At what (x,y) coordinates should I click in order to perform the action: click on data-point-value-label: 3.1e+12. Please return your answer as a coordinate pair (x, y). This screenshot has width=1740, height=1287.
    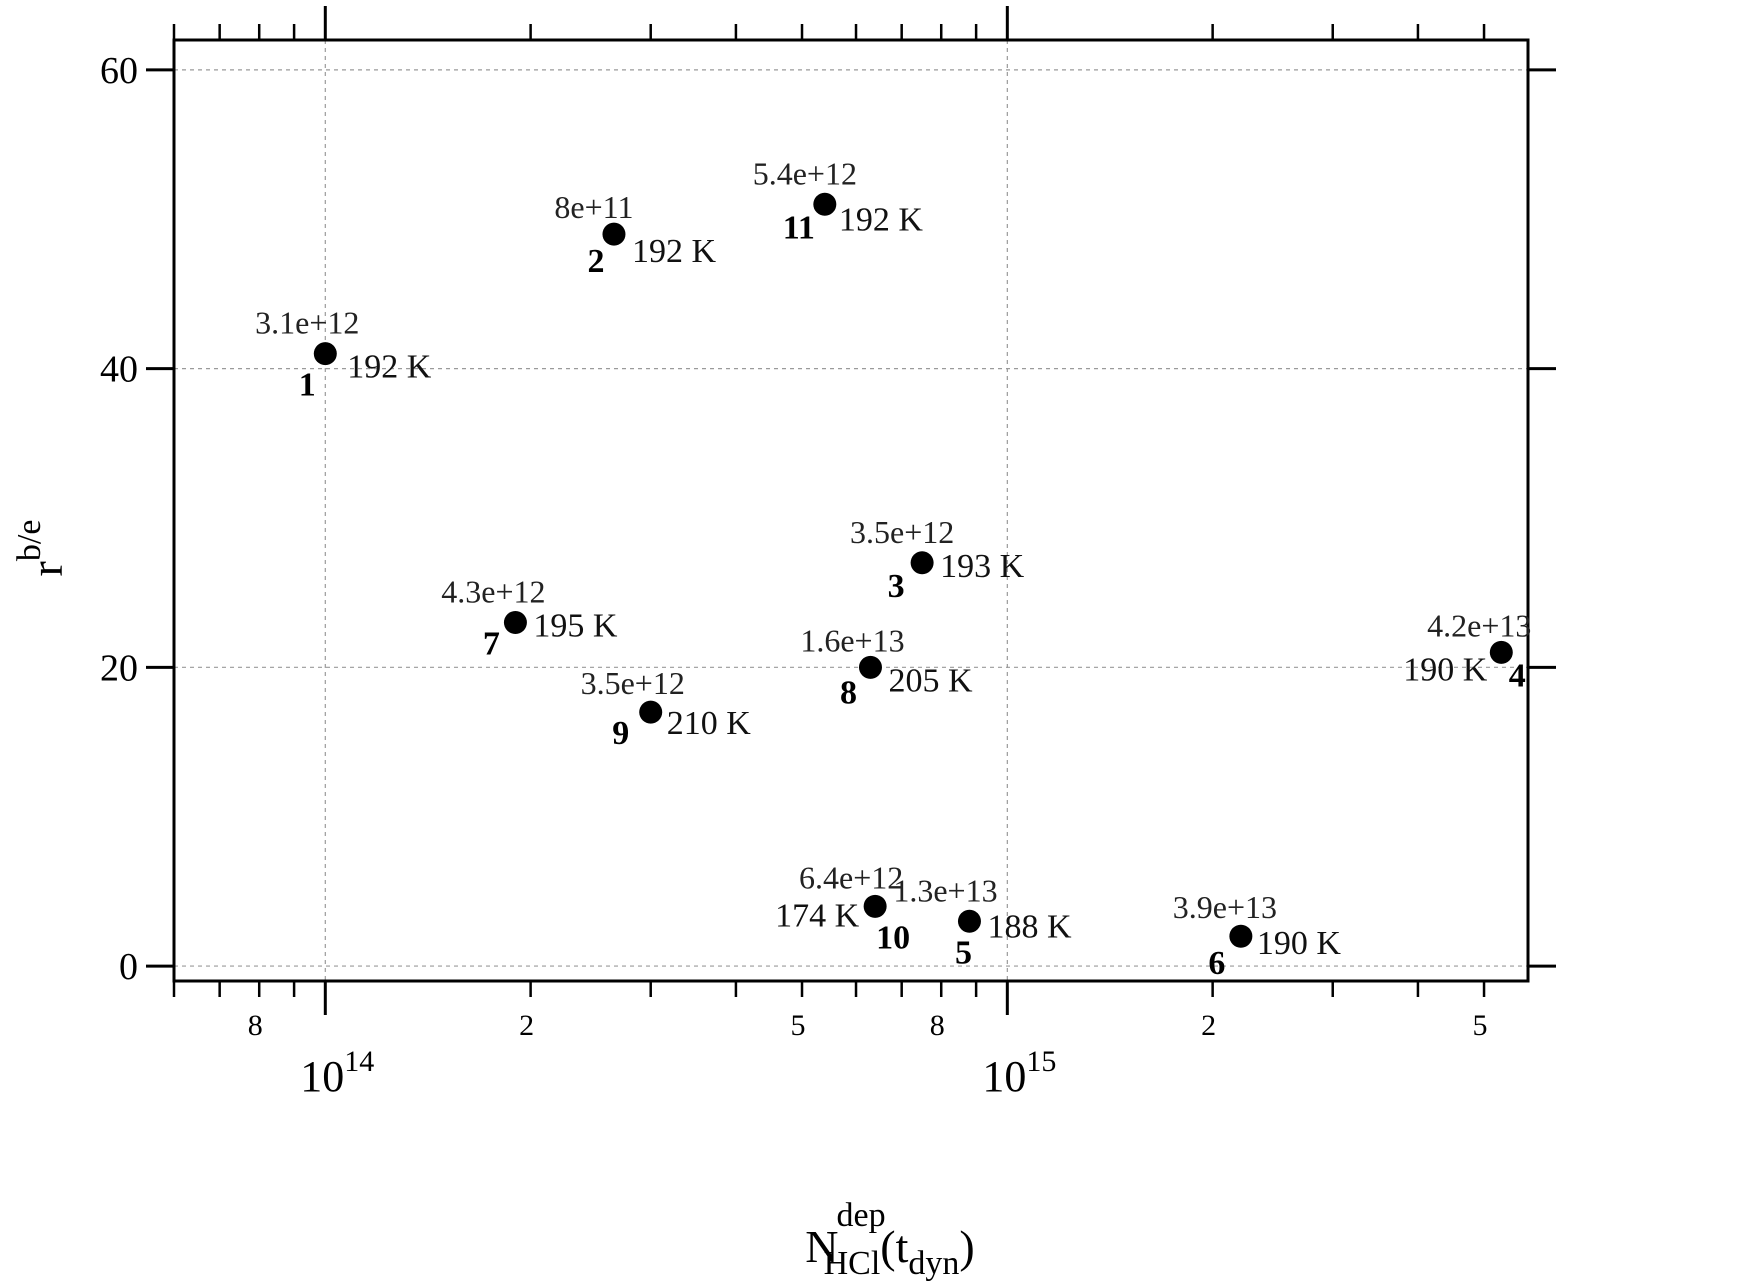
    Looking at the image, I should click on (307, 323).